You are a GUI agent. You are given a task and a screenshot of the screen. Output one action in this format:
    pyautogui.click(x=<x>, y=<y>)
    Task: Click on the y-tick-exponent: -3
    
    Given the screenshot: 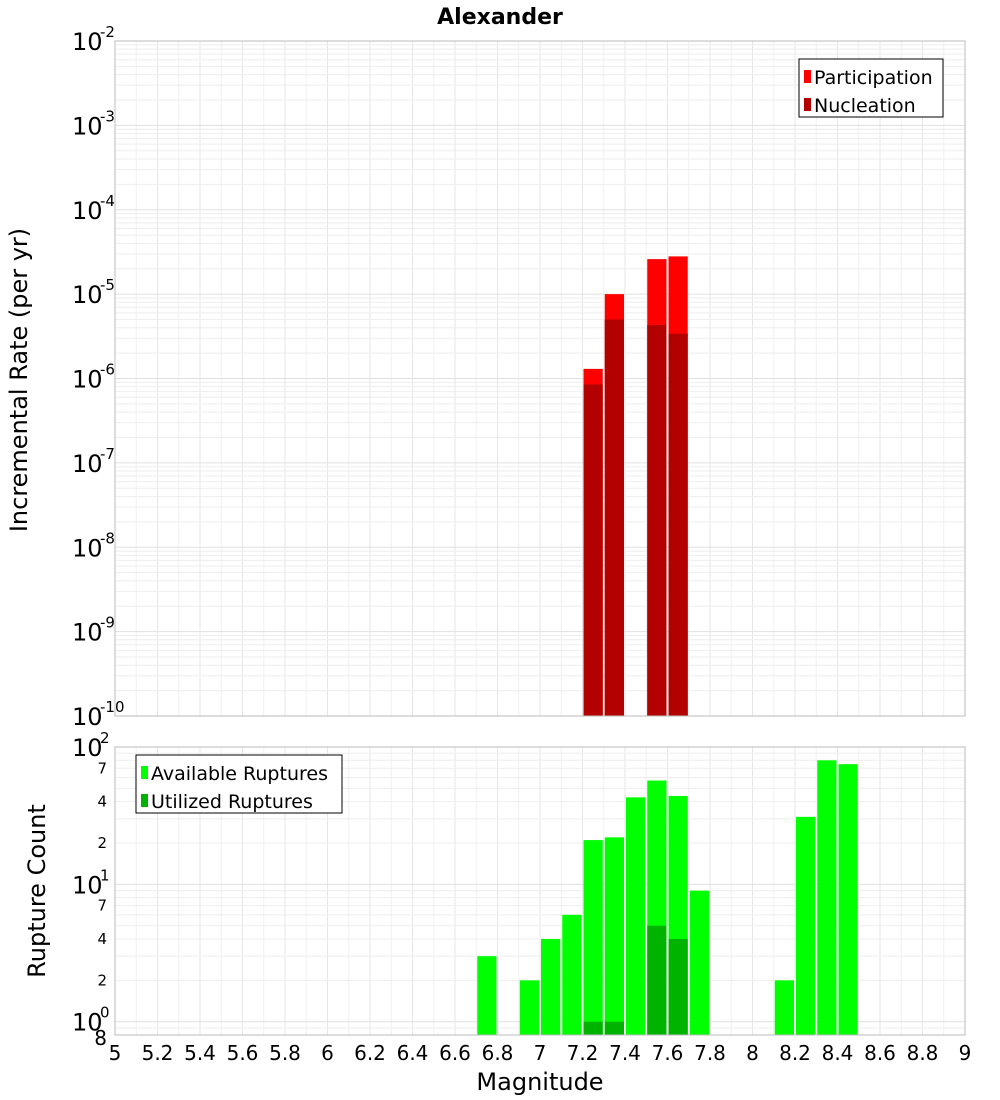 What is the action you would take?
    pyautogui.click(x=107, y=116)
    